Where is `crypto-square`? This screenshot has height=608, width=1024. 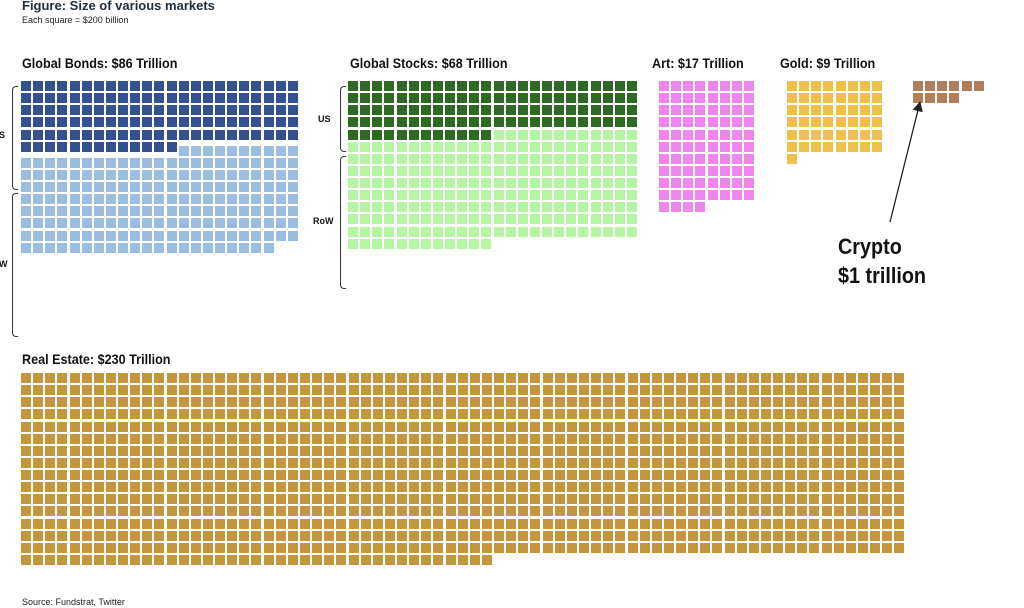
crypto-square is located at coordinates (930, 86).